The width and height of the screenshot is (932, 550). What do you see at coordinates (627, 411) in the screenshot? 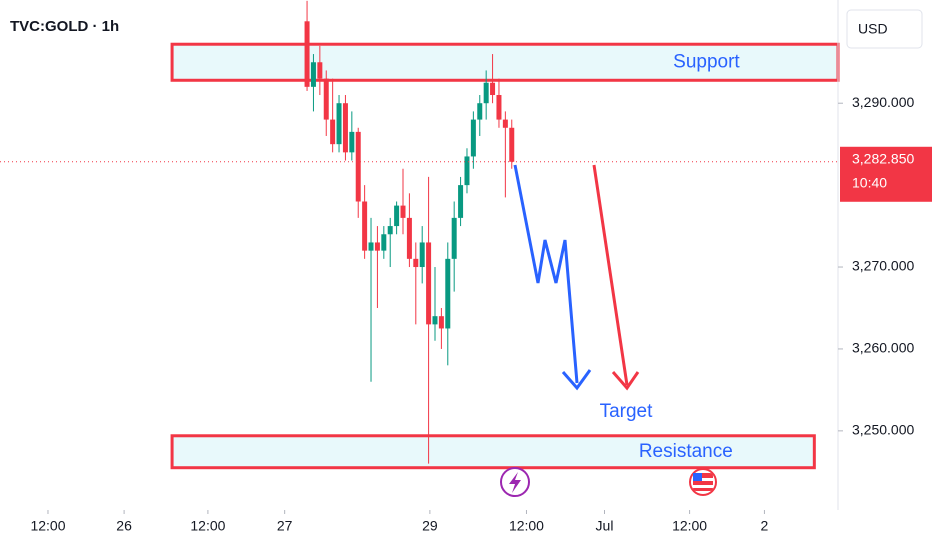
I see `target-label: Target` at bounding box center [627, 411].